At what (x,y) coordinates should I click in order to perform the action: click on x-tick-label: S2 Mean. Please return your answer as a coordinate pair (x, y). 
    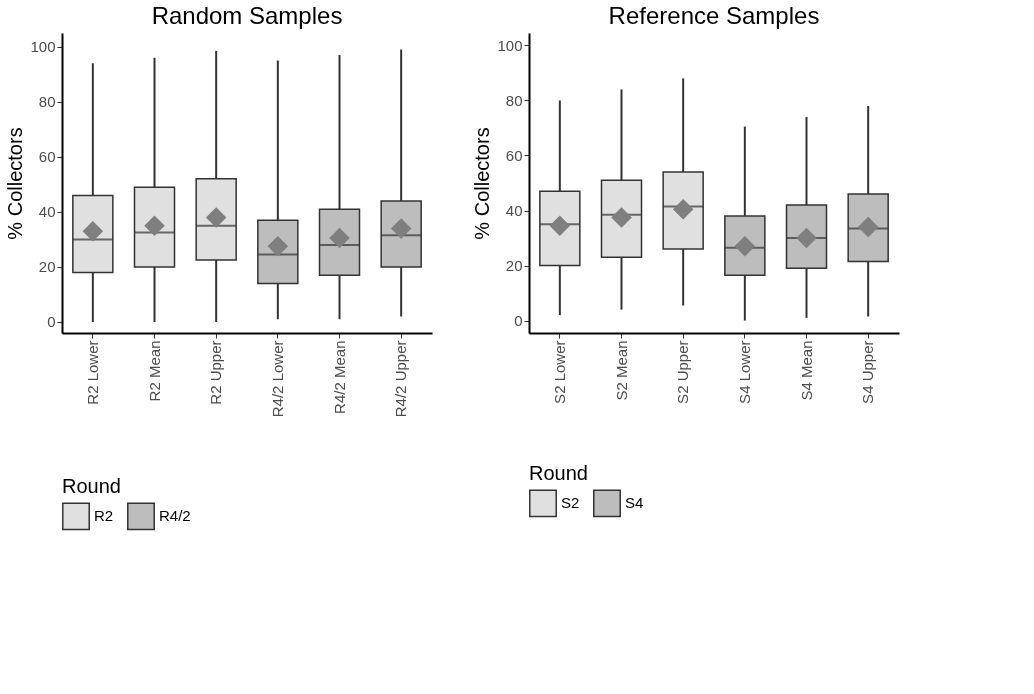
    Looking at the image, I should click on (621, 370).